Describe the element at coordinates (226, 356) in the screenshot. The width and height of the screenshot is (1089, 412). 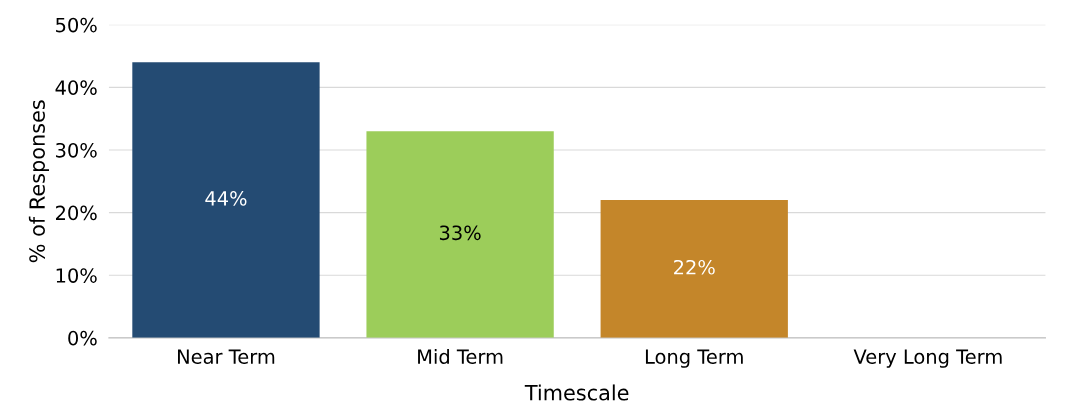
I see `x-tick-label: Near Term` at that location.